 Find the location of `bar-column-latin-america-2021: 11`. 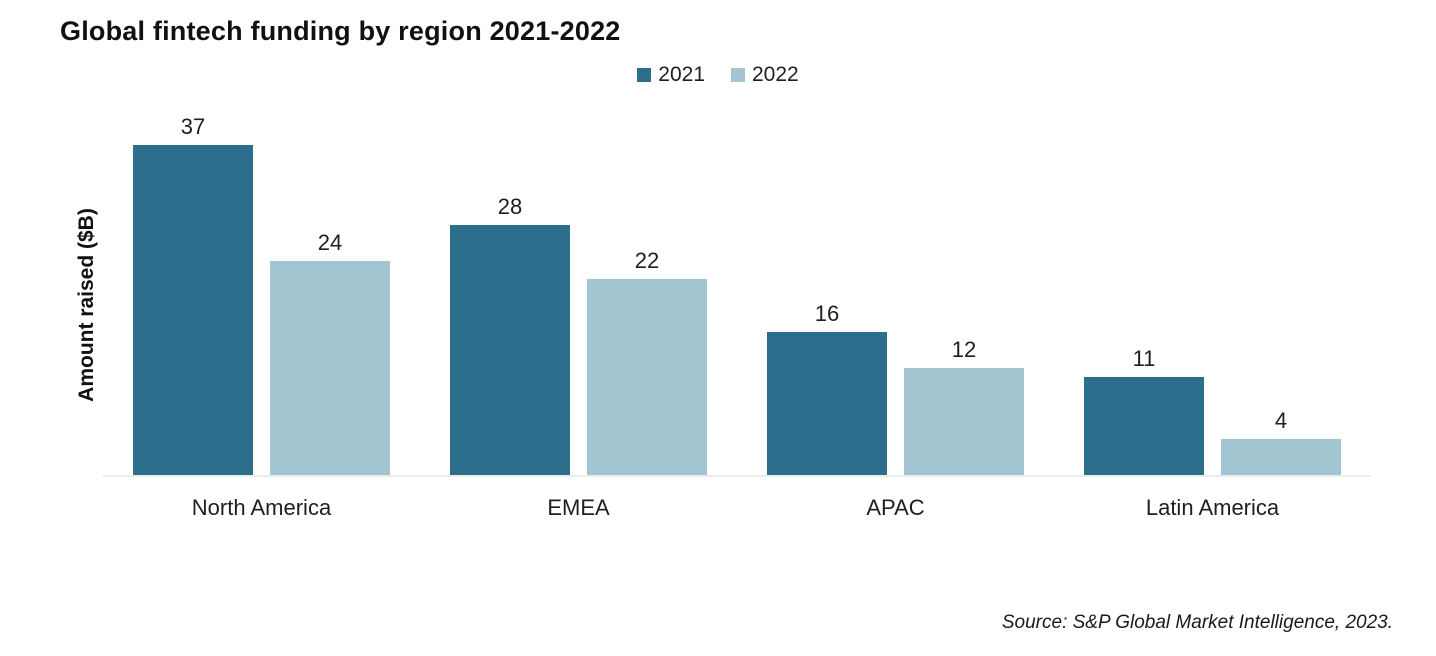

bar-column-latin-america-2021: 11 is located at coordinates (1144, 411).